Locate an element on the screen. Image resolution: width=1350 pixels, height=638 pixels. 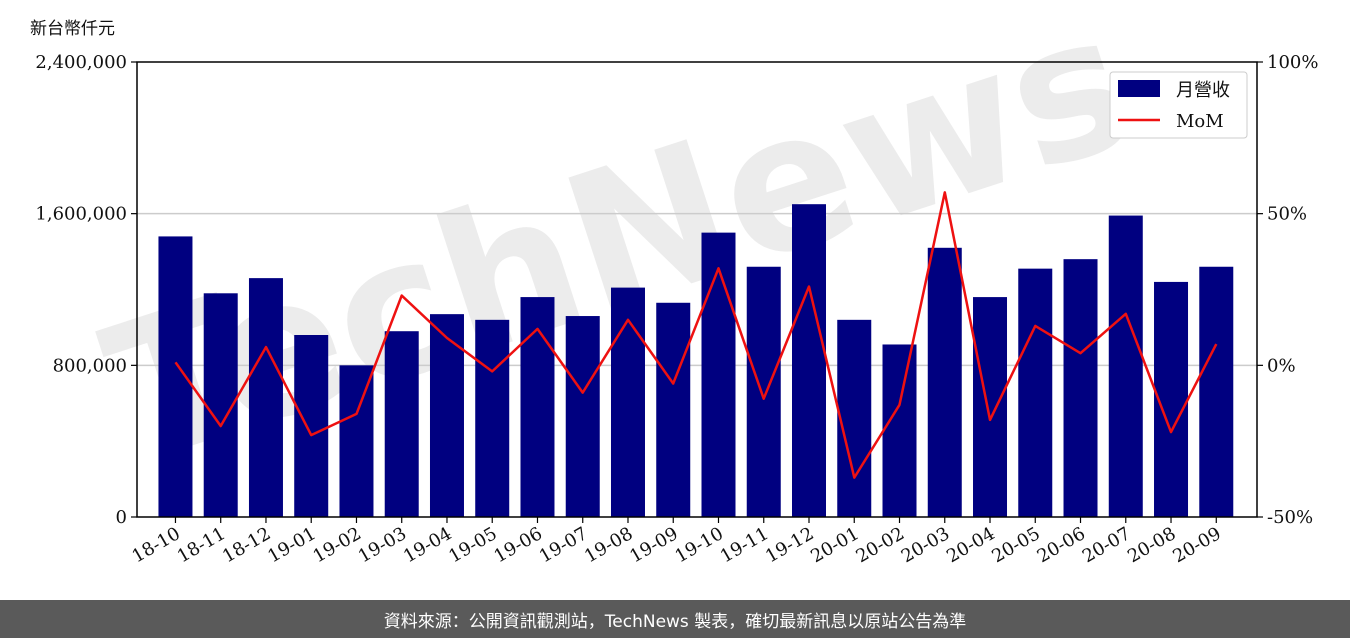
right-tick-label: 100% is located at coordinates (1292, 62).